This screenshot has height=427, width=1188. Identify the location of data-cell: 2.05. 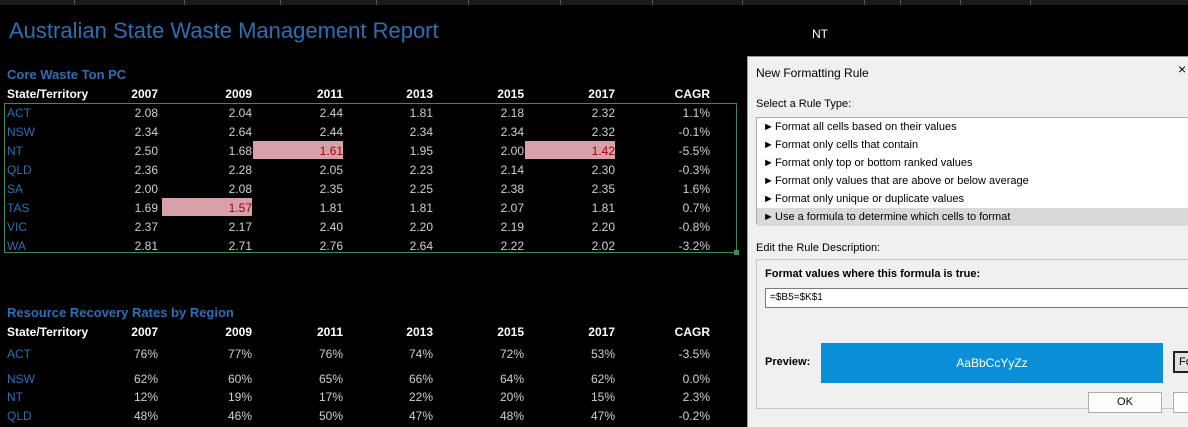
(331, 170).